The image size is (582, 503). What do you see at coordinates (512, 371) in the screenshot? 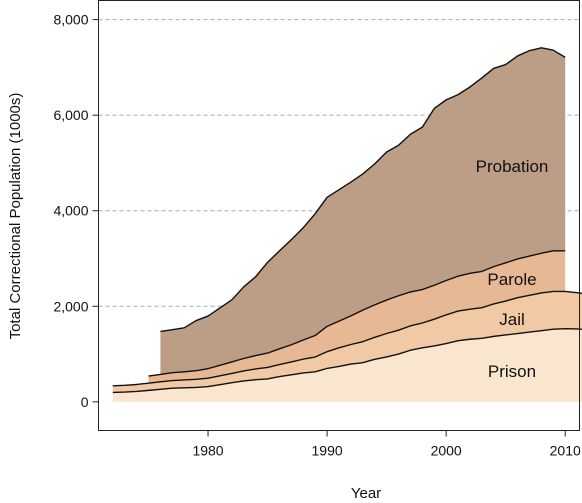
I see `prison-label: Prison` at bounding box center [512, 371].